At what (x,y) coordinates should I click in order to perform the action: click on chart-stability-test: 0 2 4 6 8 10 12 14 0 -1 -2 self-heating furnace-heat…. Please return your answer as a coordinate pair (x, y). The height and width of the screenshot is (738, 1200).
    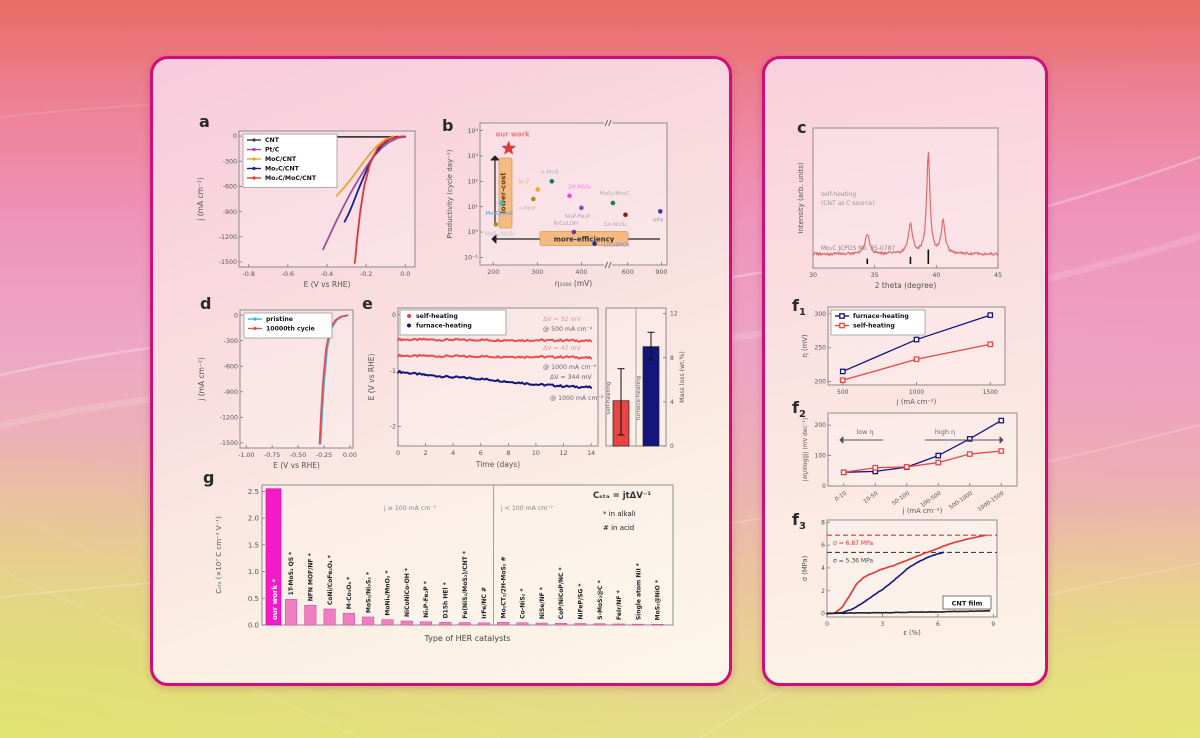
    Looking at the image, I should click on (526, 388).